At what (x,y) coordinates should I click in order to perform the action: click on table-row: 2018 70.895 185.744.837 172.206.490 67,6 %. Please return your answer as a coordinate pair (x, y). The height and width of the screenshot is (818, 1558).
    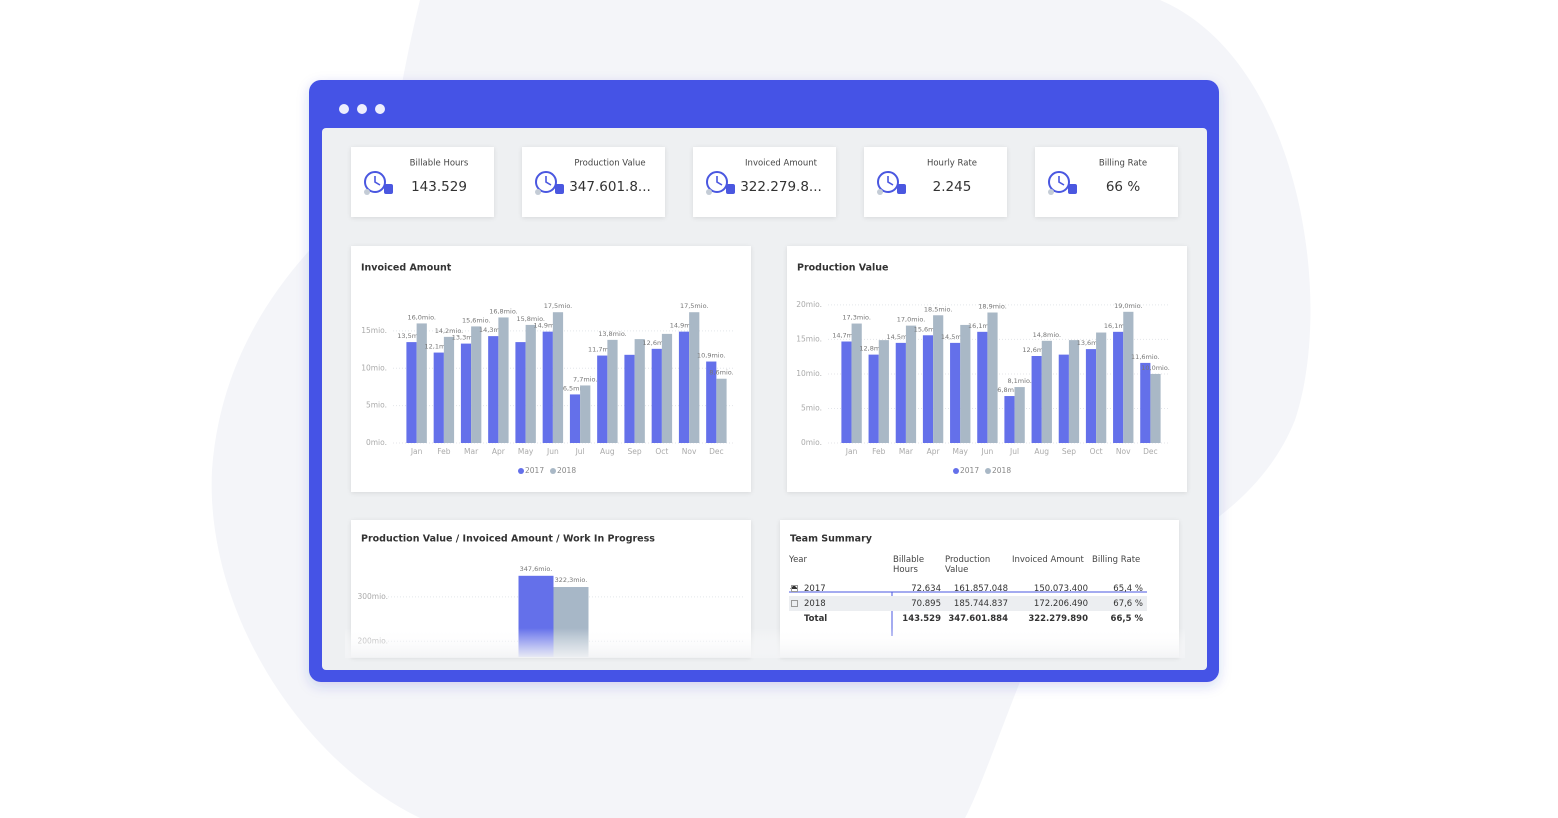
    Looking at the image, I should click on (968, 603).